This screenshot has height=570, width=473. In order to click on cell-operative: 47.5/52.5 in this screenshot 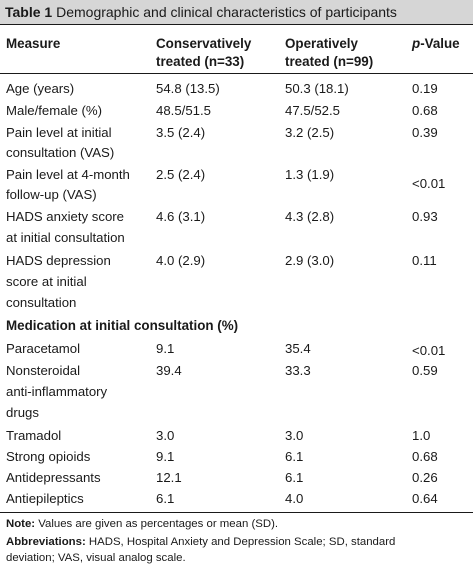, I will do `click(312, 110)`.